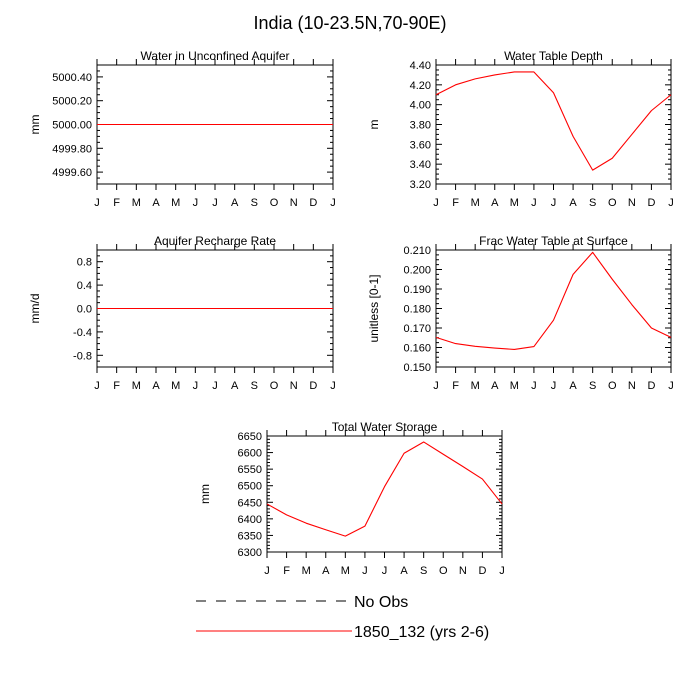  Describe the element at coordinates (72, 149) in the screenshot. I see `y-tick-label: 4999.80` at that location.